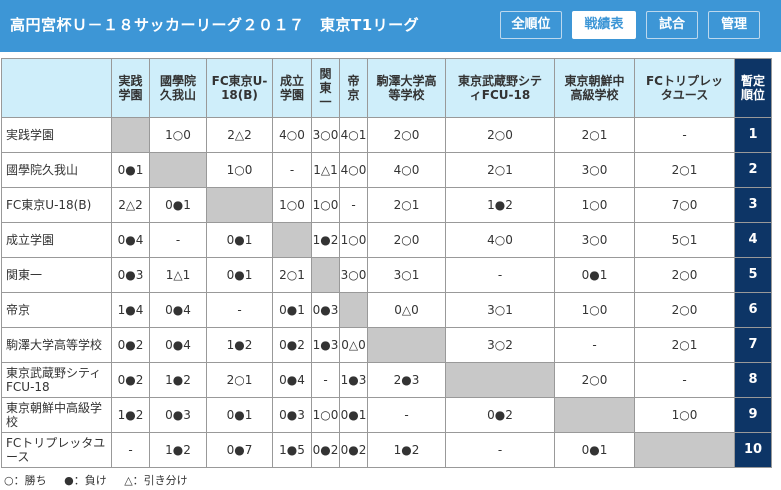 This screenshot has height=490, width=781. What do you see at coordinates (406, 310) in the screenshot?
I see `result-cell: 0△0` at bounding box center [406, 310].